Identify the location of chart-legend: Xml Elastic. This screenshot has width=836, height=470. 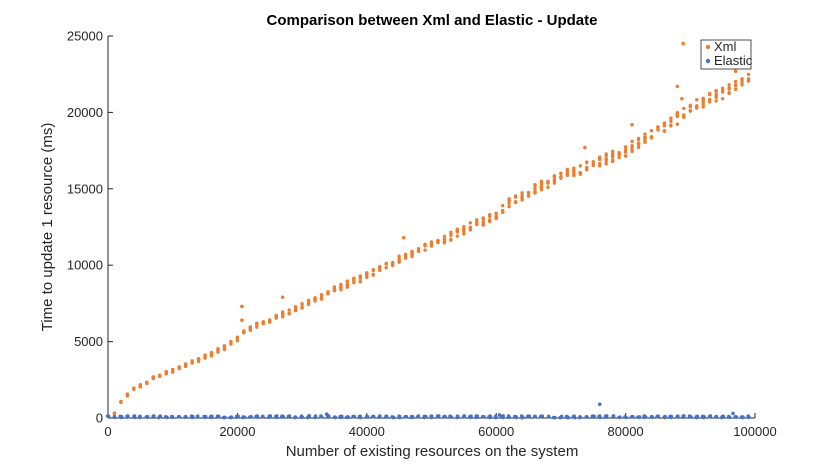
(726, 54).